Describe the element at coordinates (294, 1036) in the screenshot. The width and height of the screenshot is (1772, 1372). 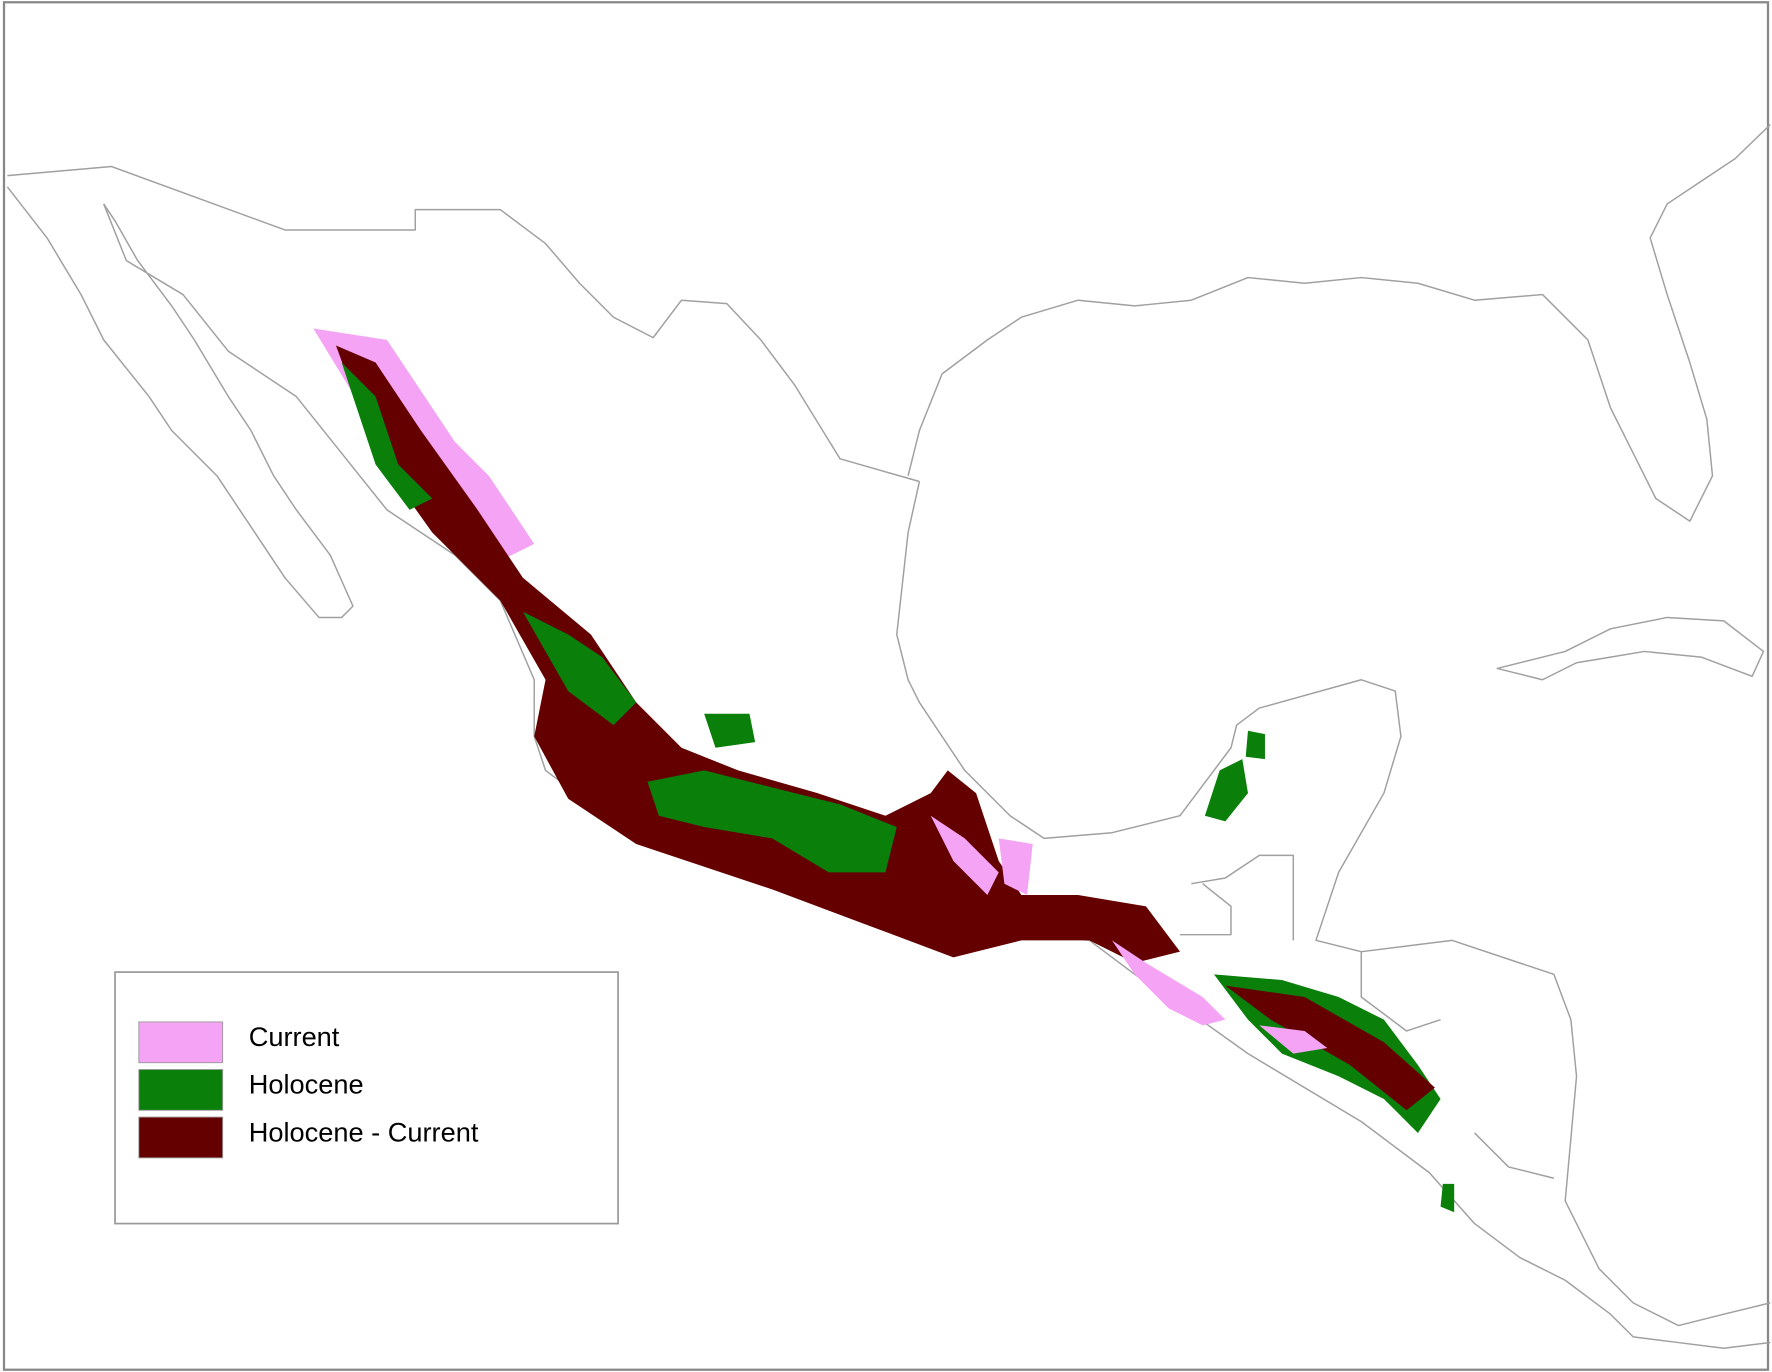
I see `legend-label: Current` at that location.